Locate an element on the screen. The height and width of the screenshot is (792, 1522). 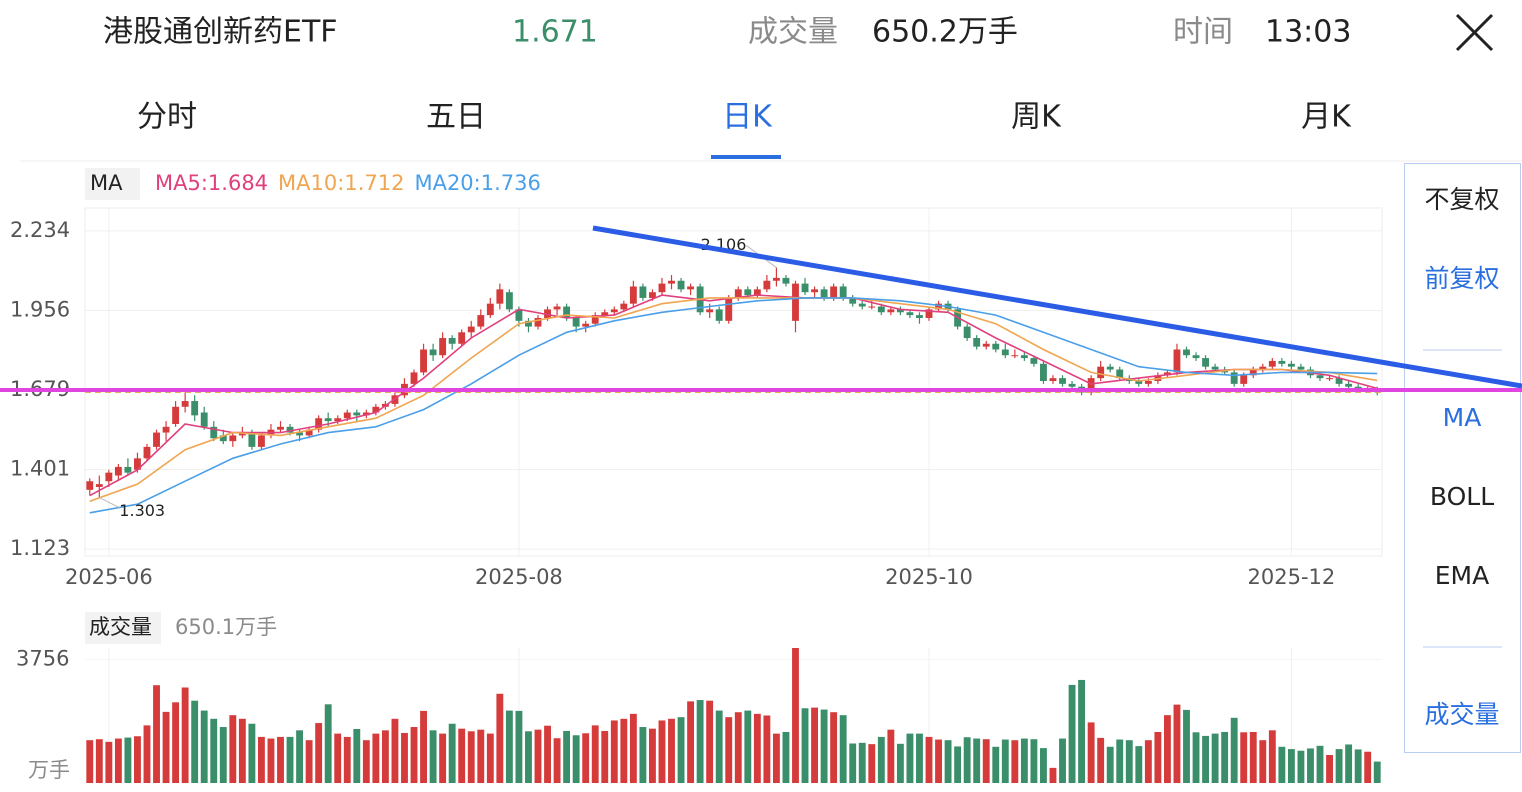
side-item: BOLL is located at coordinates (1462, 496).